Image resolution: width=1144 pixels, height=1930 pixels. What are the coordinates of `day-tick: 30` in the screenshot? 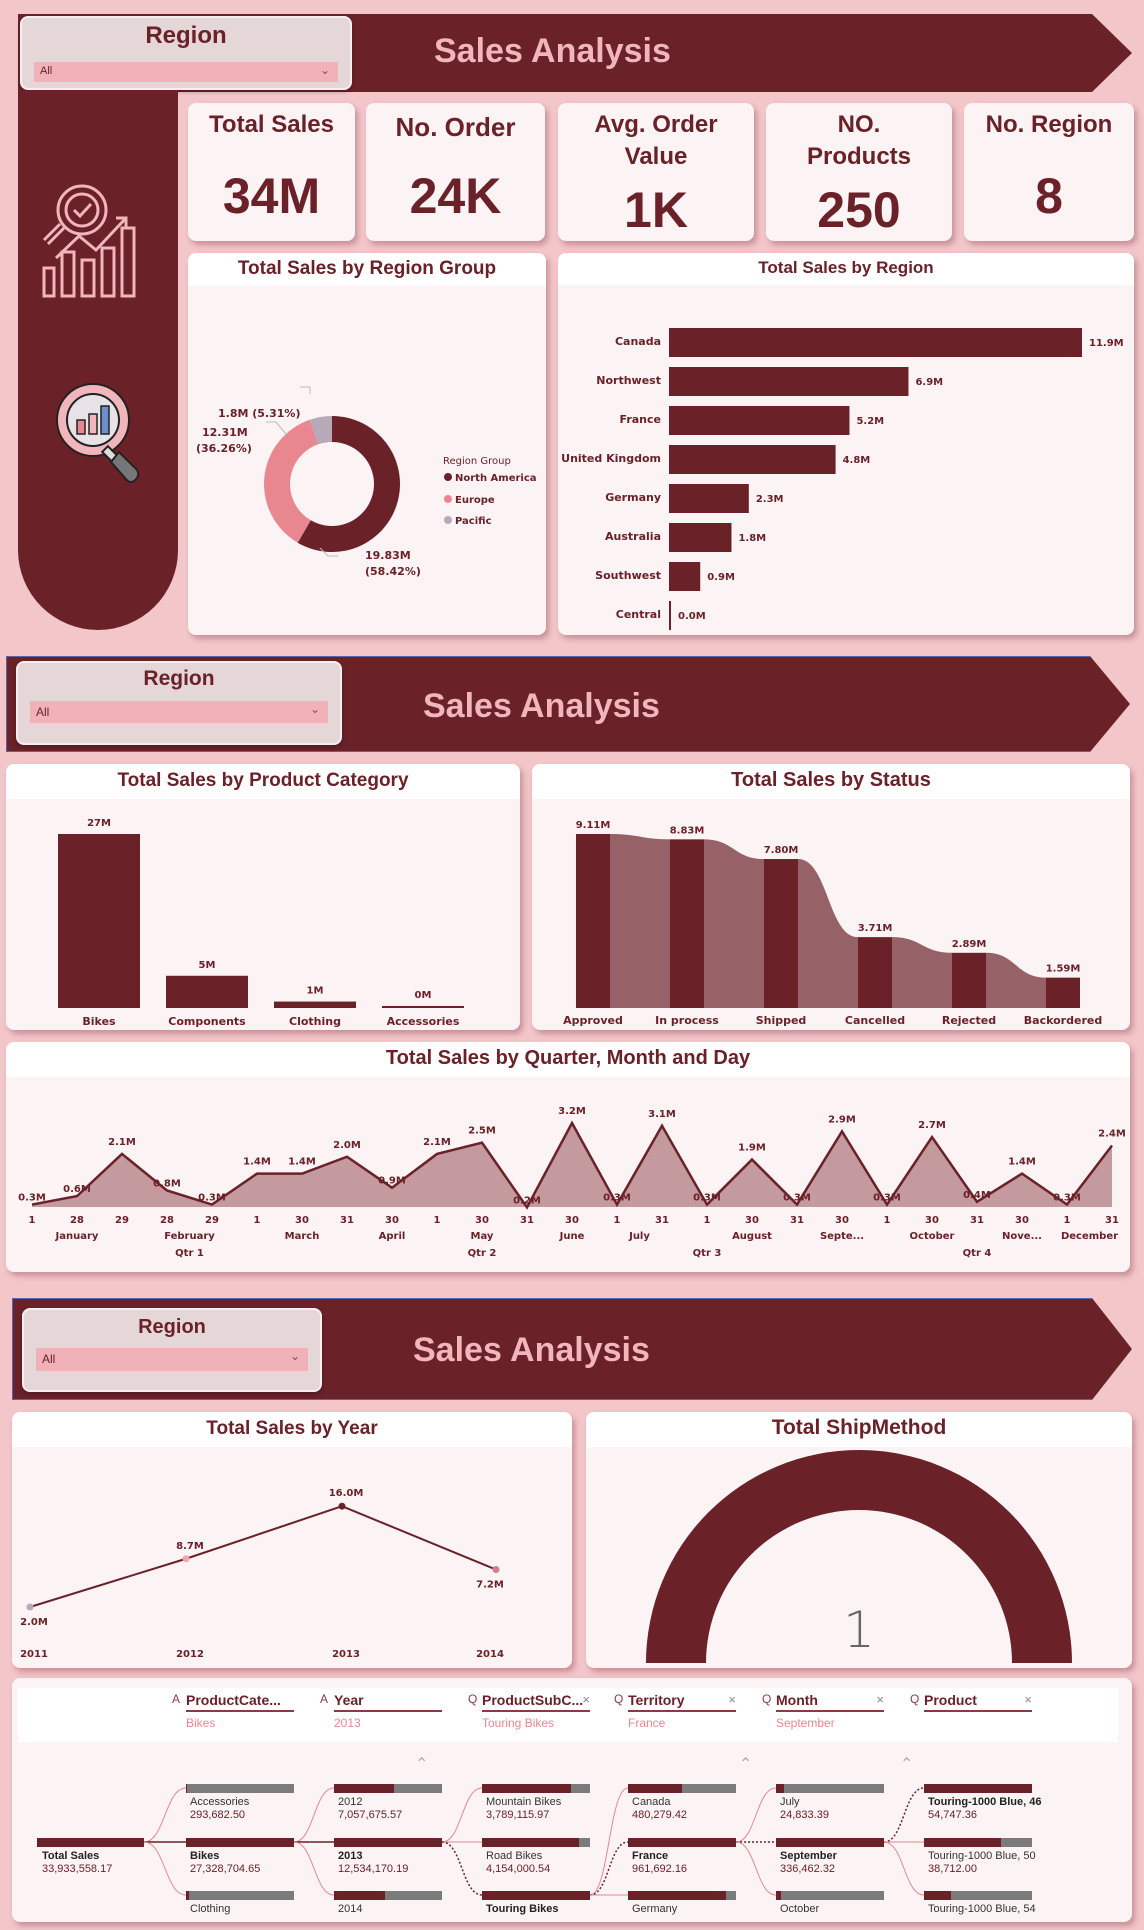 It's located at (392, 1220).